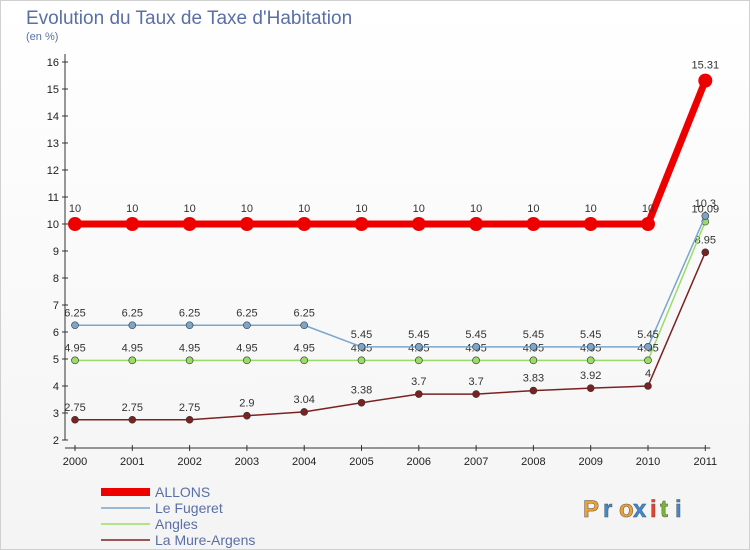 The height and width of the screenshot is (550, 750). I want to click on y-tick-label: 8, so click(56, 279).